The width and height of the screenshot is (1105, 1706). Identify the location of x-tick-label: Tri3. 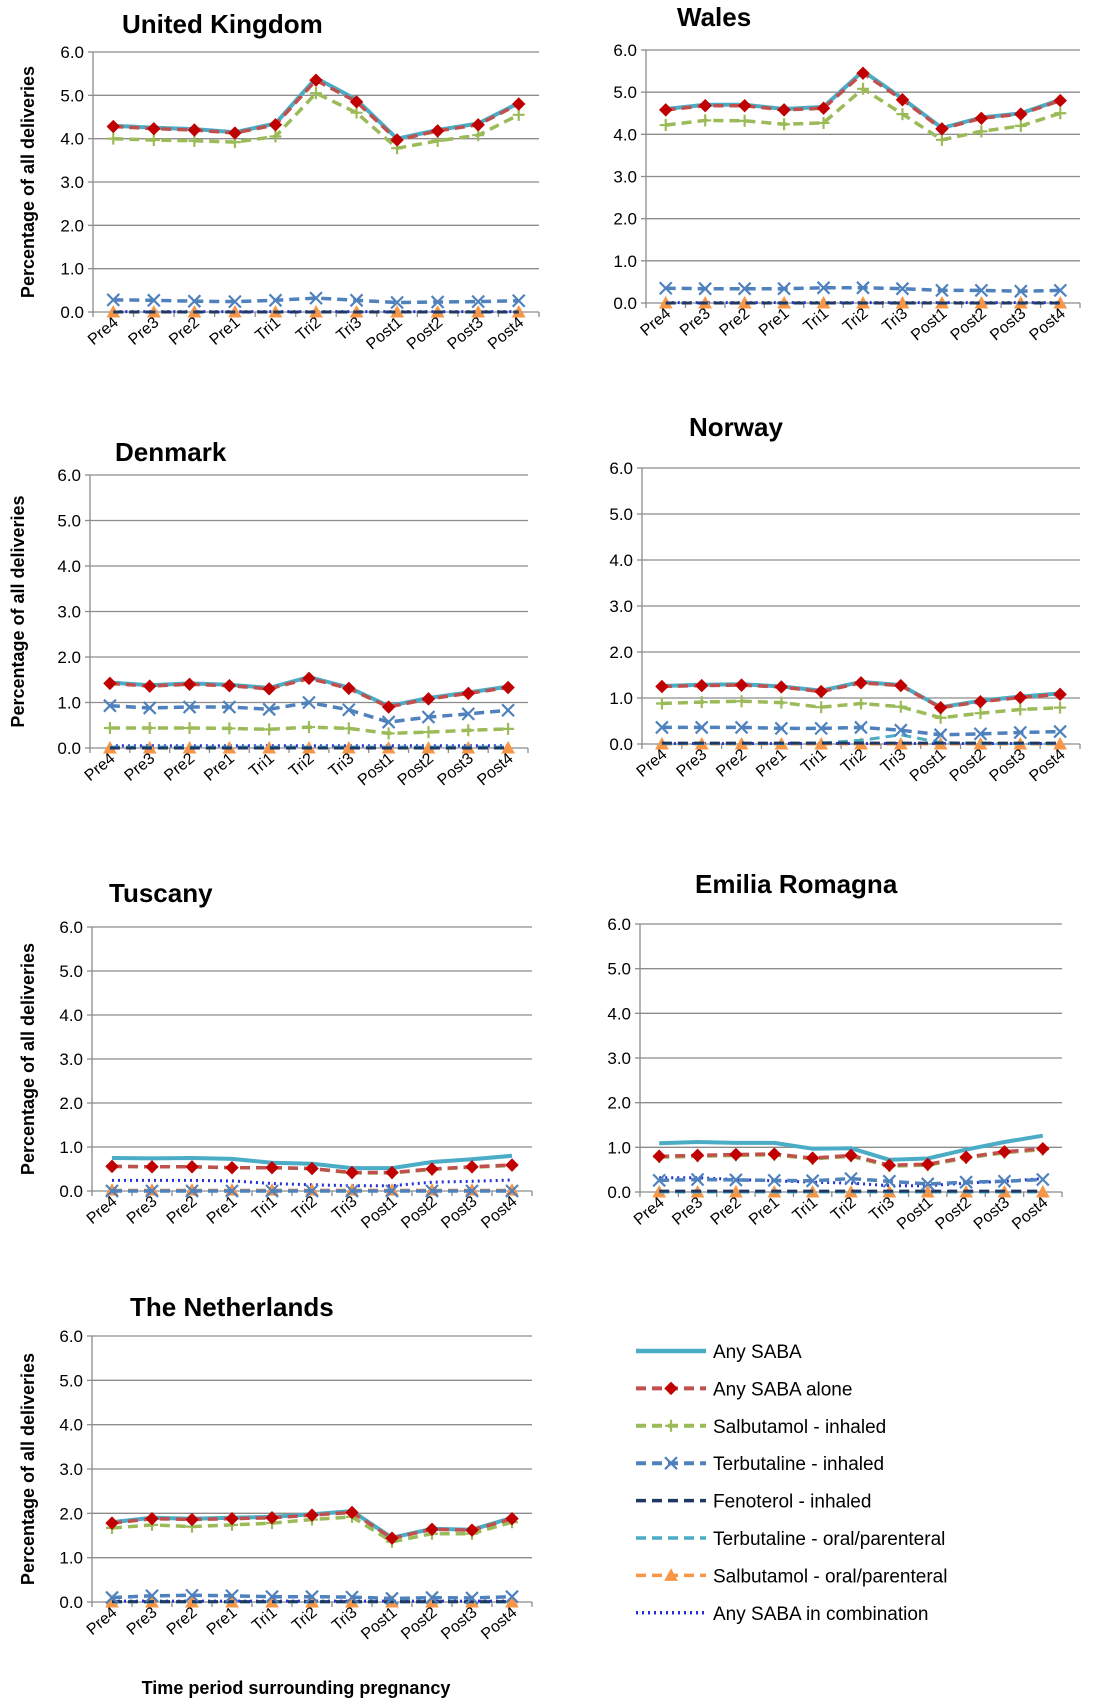
(342, 765).